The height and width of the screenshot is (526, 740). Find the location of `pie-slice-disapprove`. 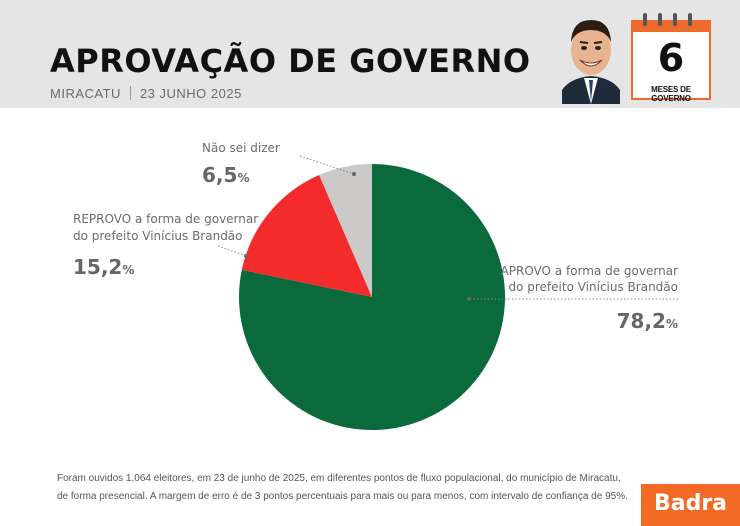

pie-slice-disapprove is located at coordinates (306, 235).